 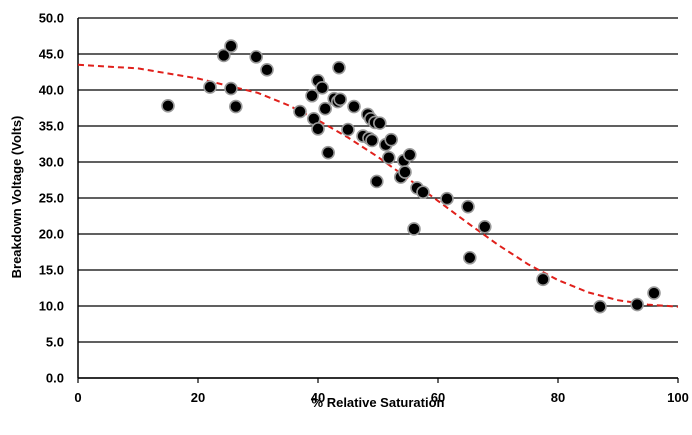 I want to click on x-tick-label: 100, so click(x=678, y=397).